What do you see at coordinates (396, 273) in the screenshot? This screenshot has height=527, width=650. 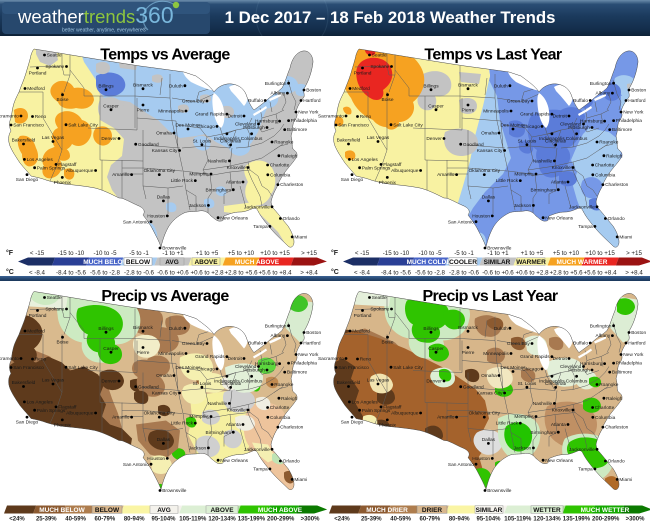 I see `svg-text: -8.4 to -5.6` at bounding box center [396, 273].